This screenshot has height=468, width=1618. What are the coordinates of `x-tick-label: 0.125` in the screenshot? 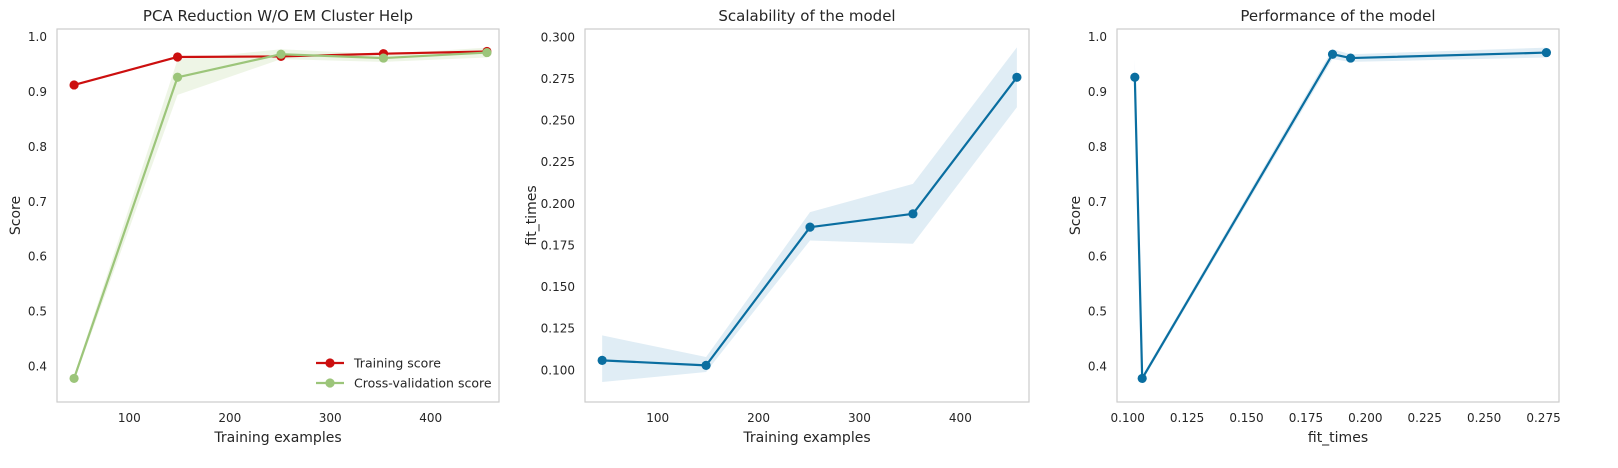 It's located at (1187, 418).